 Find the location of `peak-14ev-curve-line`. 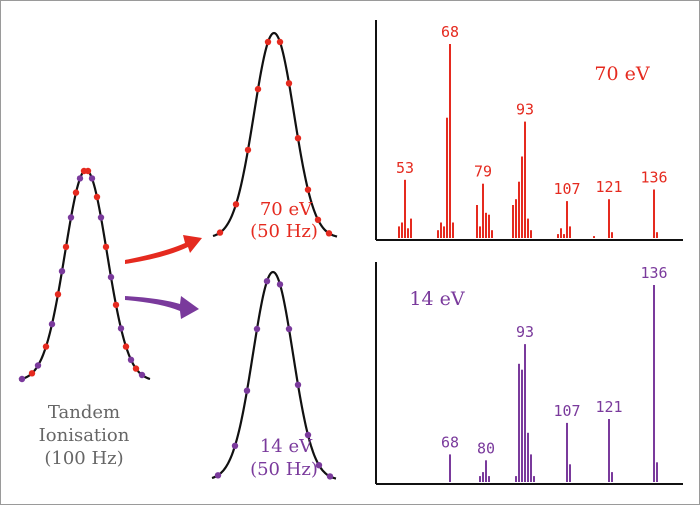

peak-14ev-curve-line is located at coordinates (274, 375).